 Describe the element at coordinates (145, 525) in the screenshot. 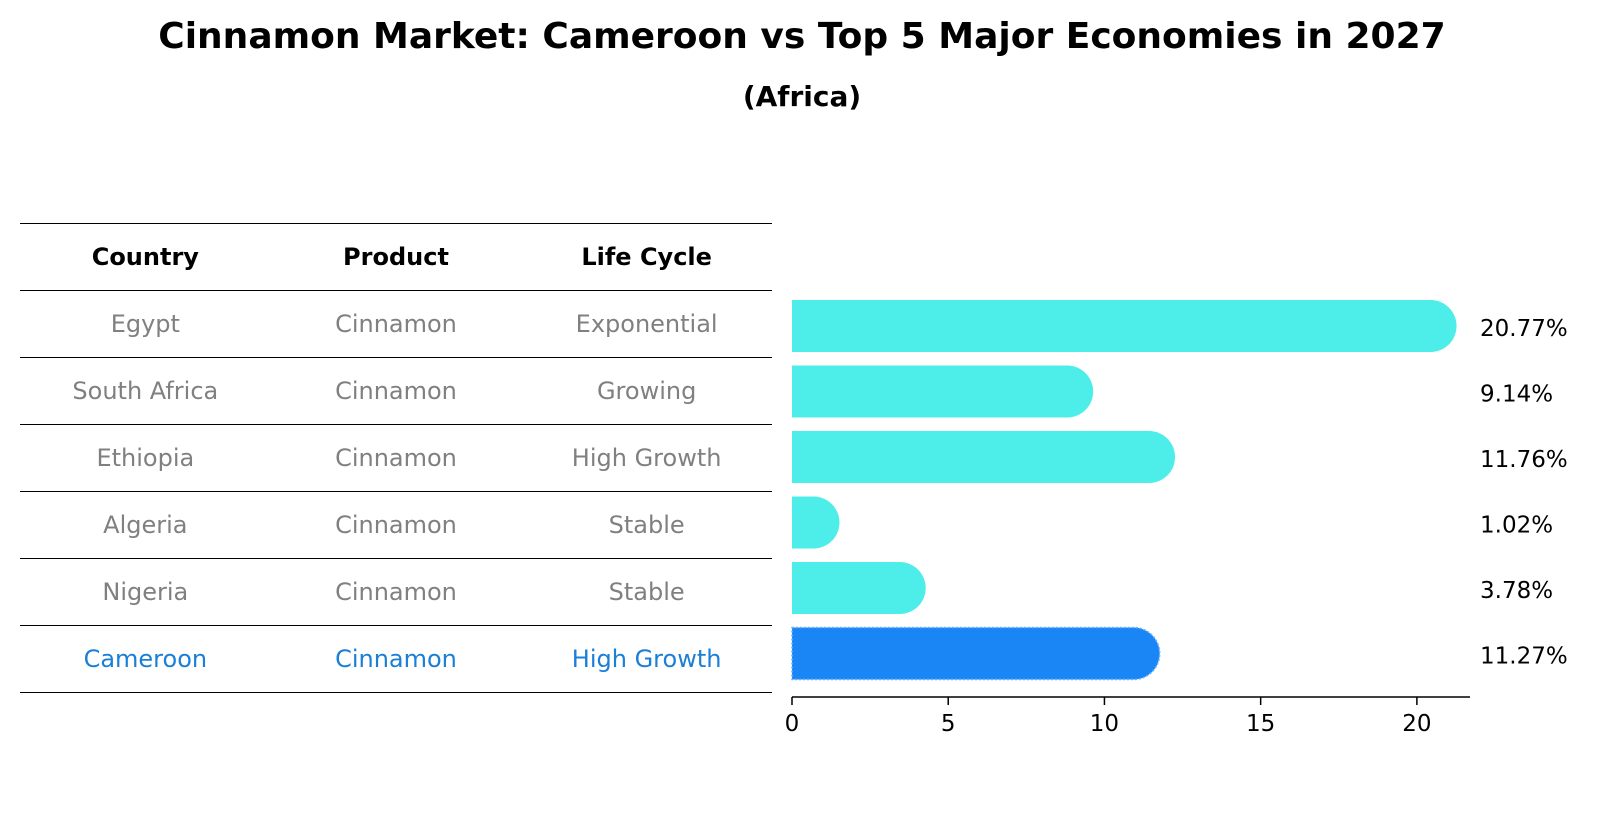

I see `country-cell: Algeria` at that location.